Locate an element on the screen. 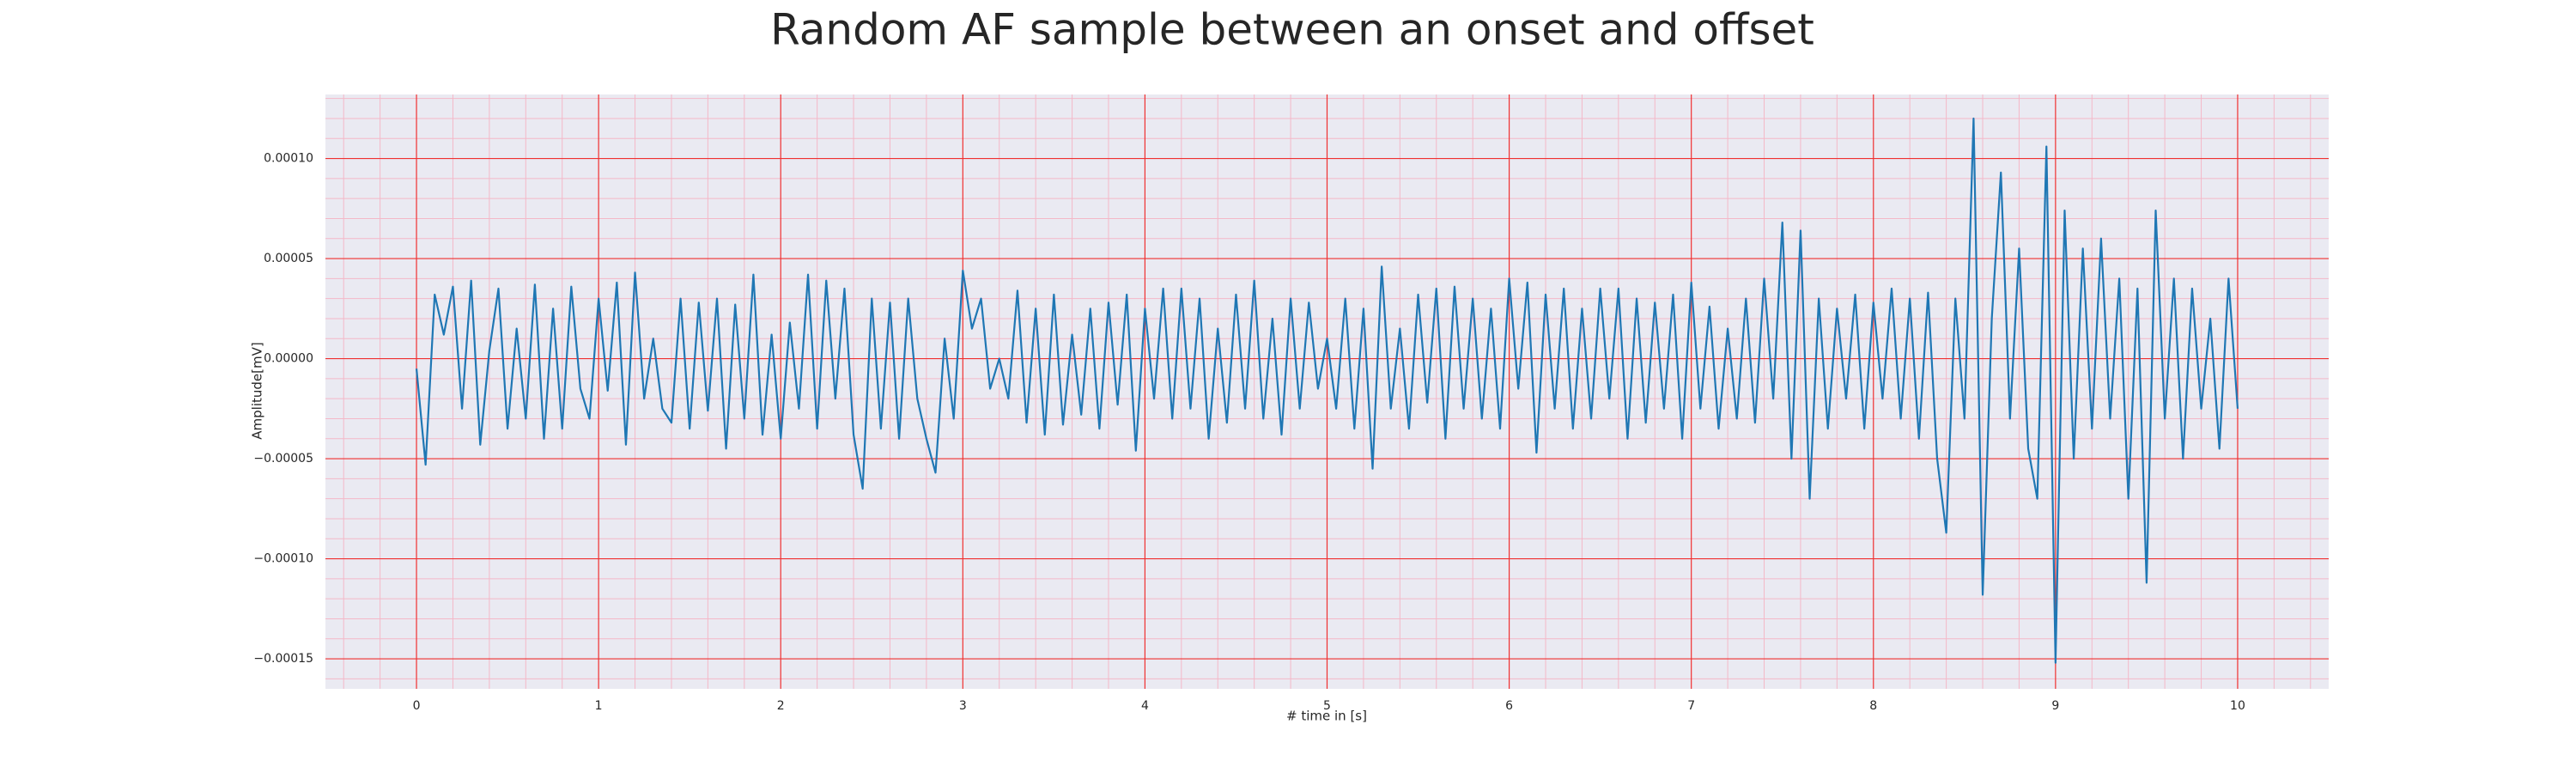 This screenshot has height=773, width=2576. x-tick-label: 6 is located at coordinates (1509, 706).